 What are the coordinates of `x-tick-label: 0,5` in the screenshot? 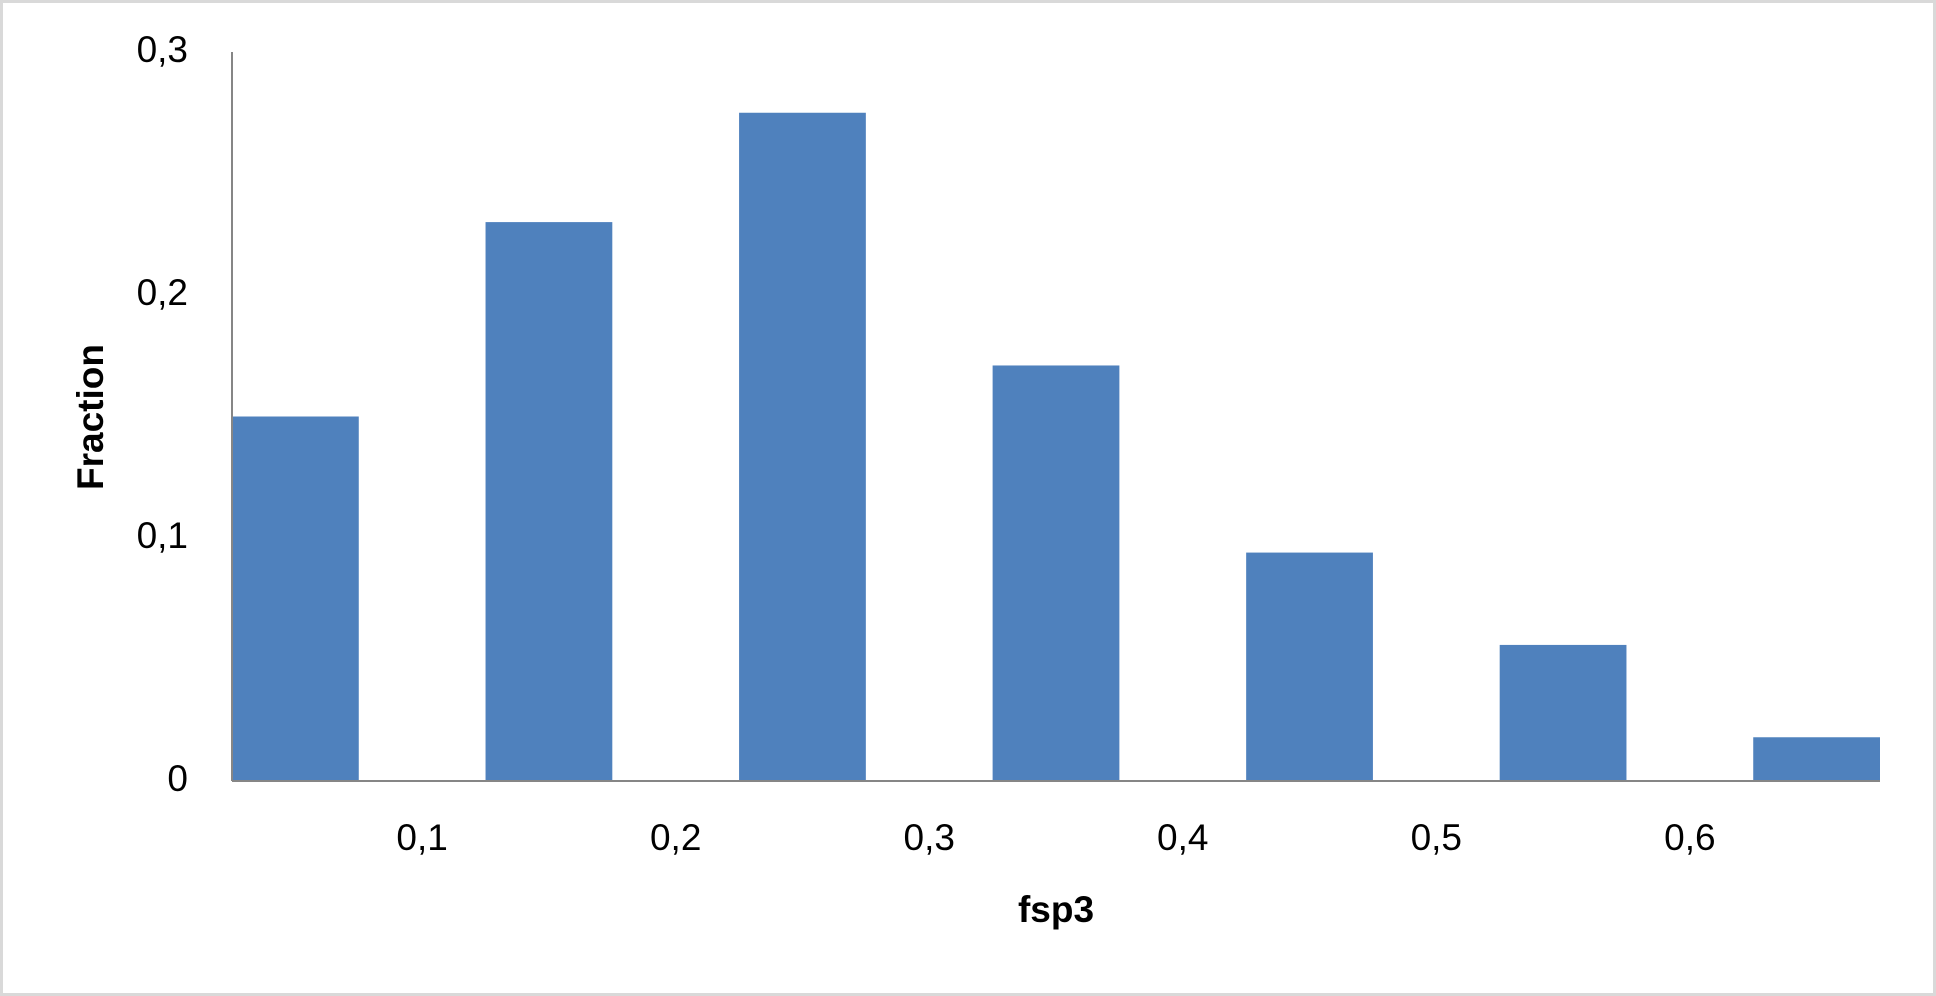 It's located at (1436, 837).